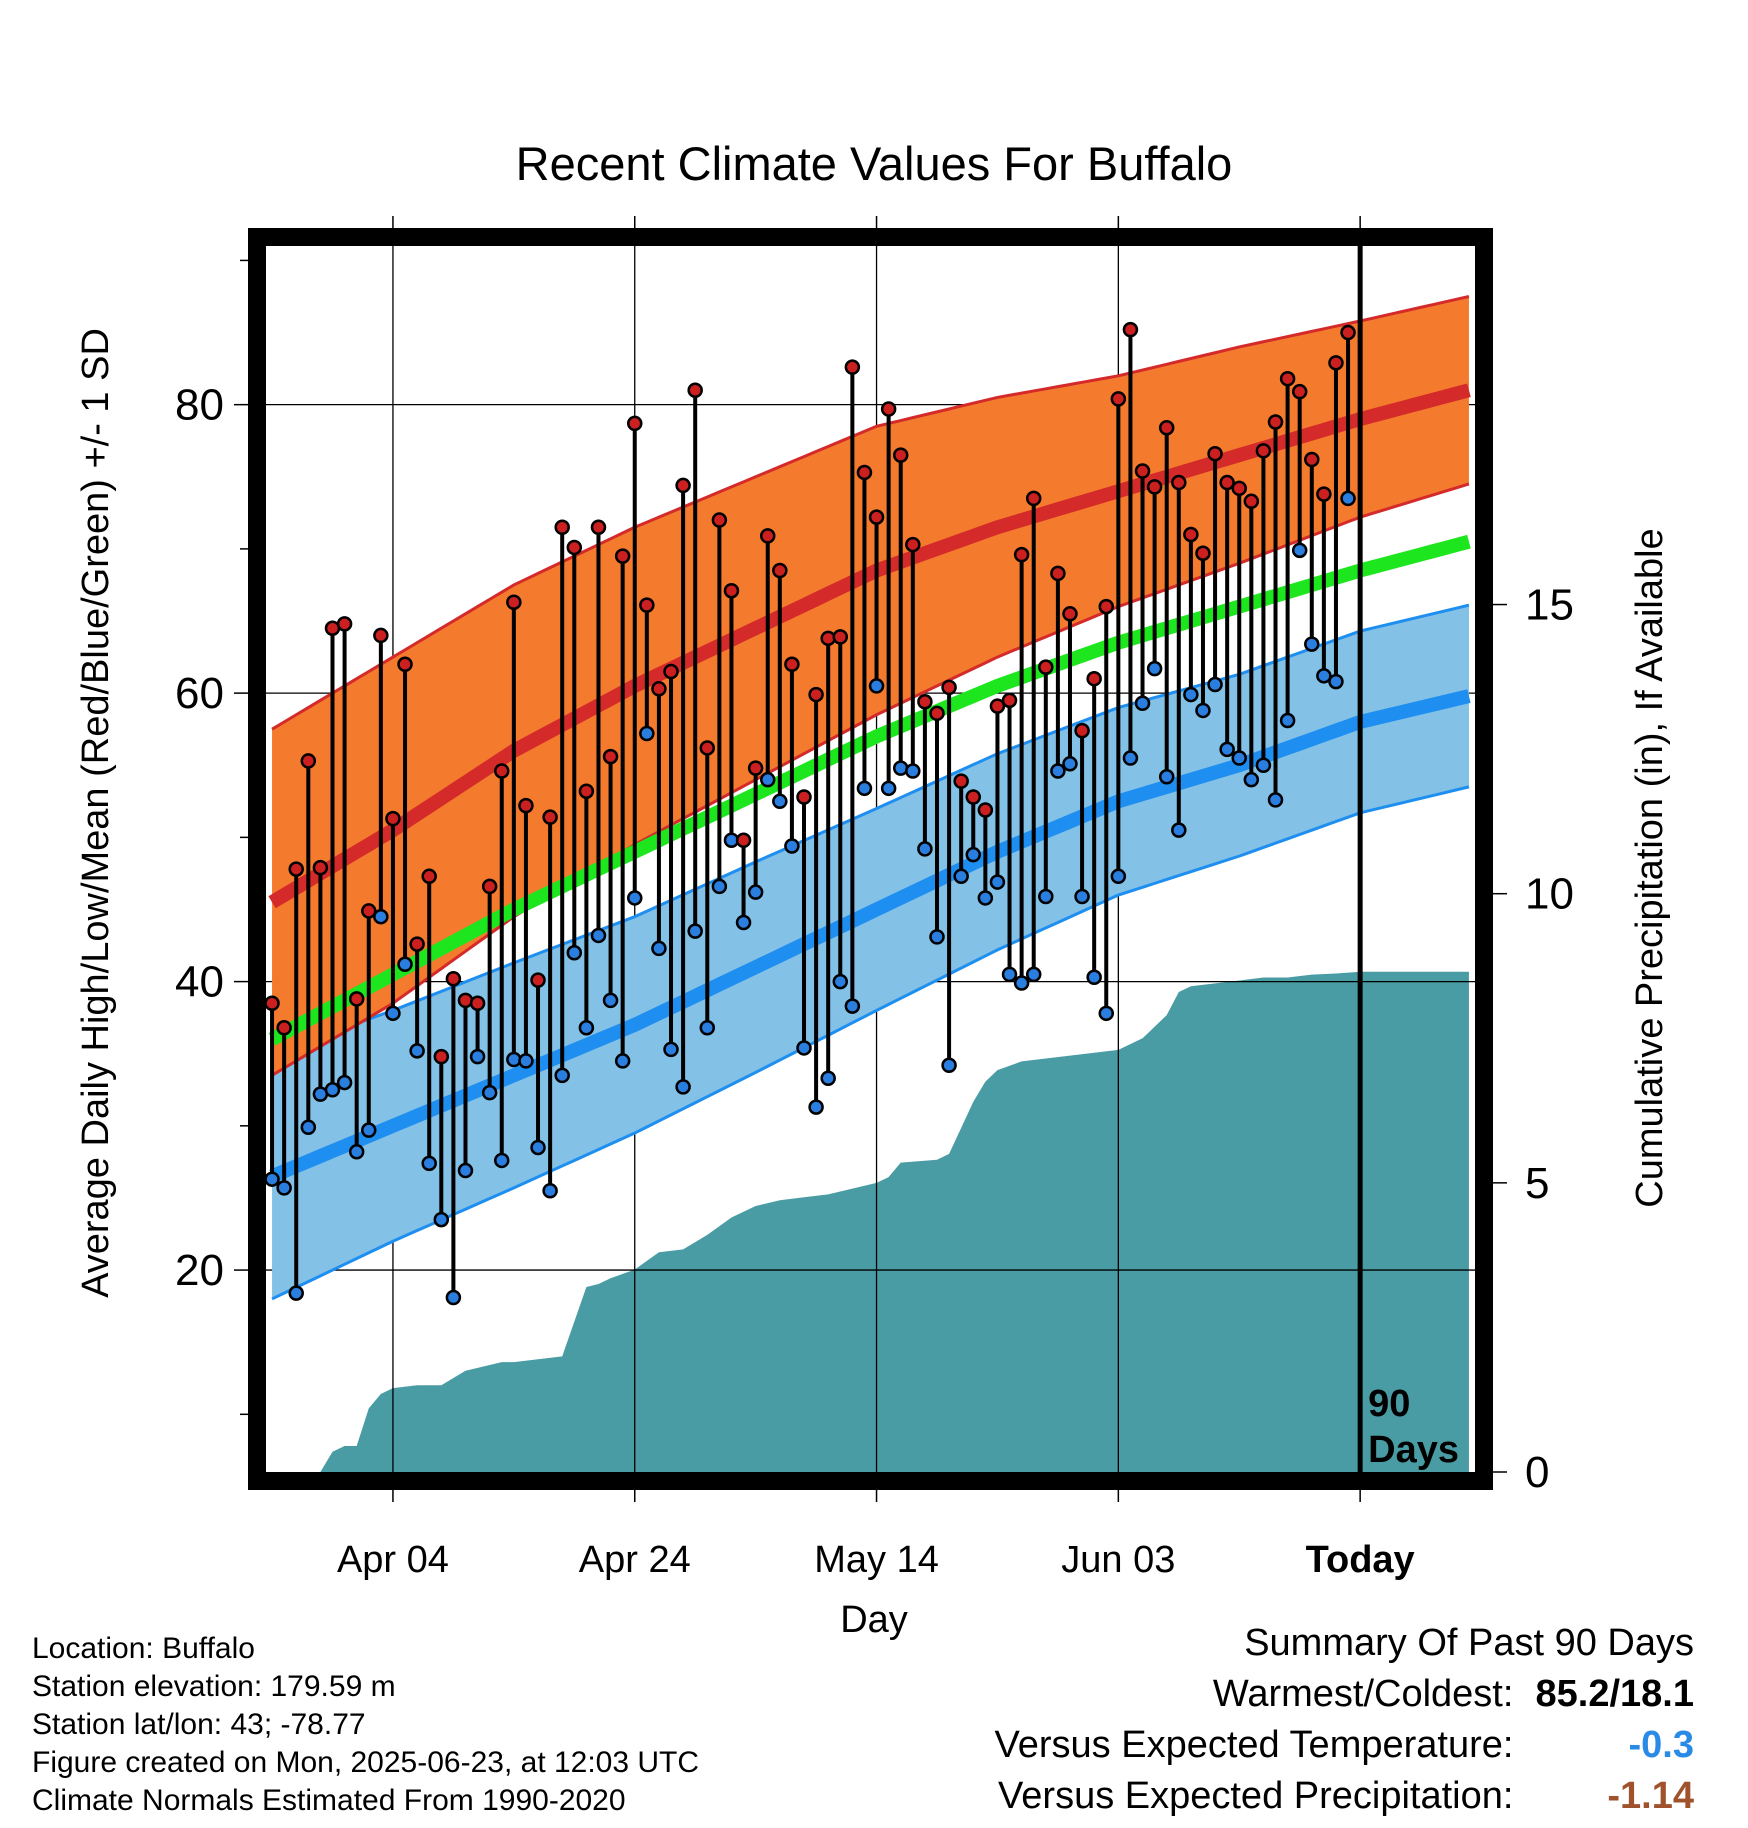 This screenshot has height=1828, width=1748. What do you see at coordinates (1344, 1796) in the screenshot?
I see `summary-precip-row: Versus Expected Precipitation: -1.14` at bounding box center [1344, 1796].